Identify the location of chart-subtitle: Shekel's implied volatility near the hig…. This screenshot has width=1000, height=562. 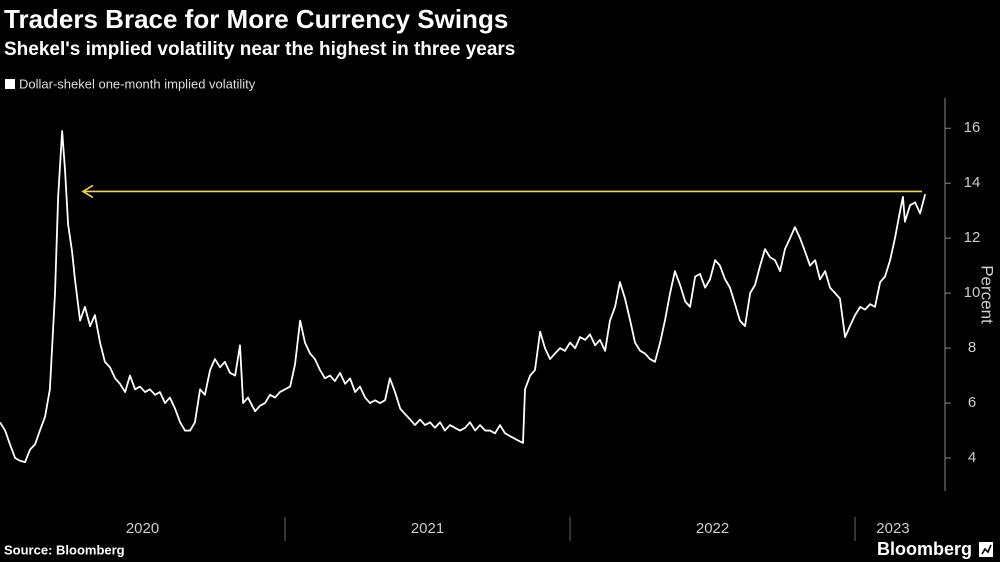
(259, 49).